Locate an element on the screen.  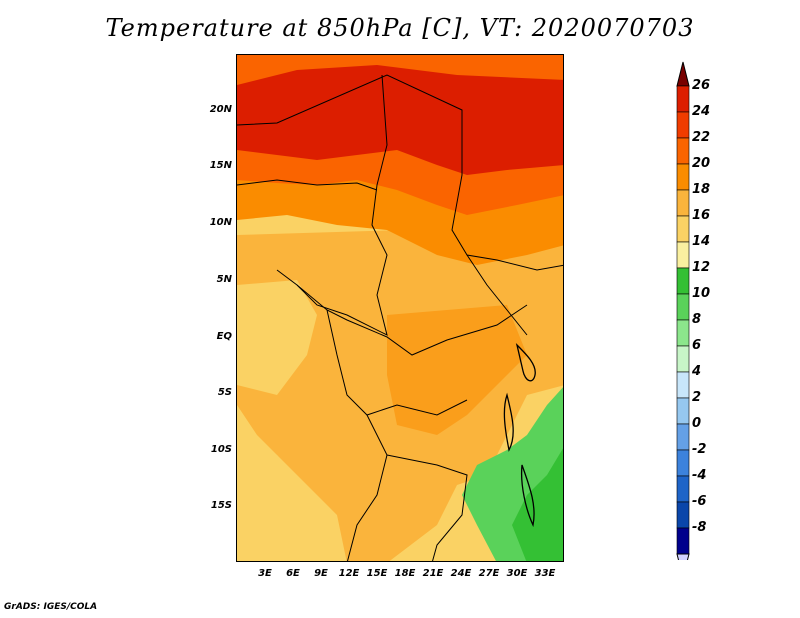
lon-label: 12E is located at coordinates (349, 573).